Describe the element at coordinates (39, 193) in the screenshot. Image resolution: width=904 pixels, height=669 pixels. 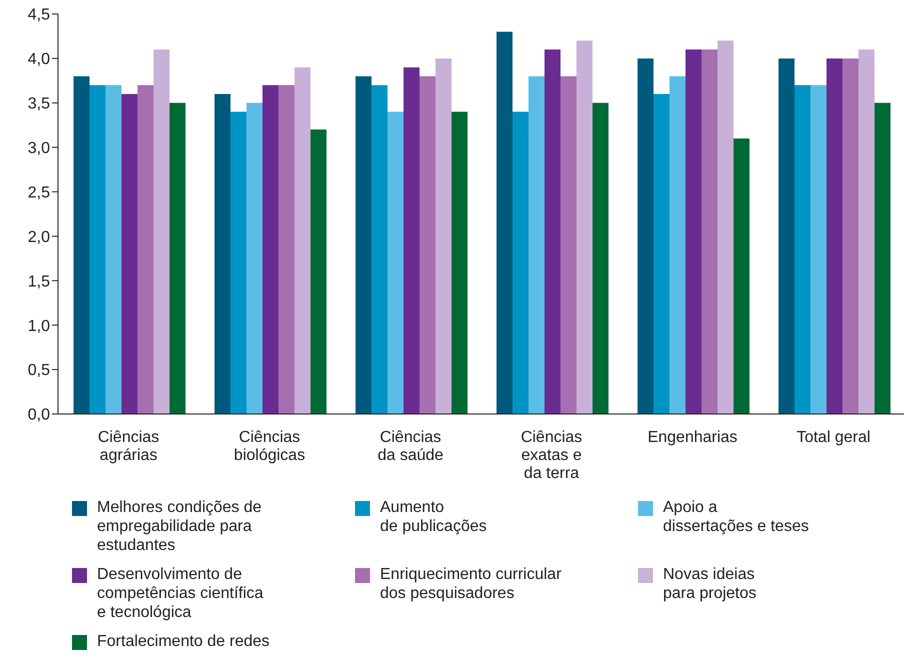
I see `y-tick-label: 2,5` at that location.